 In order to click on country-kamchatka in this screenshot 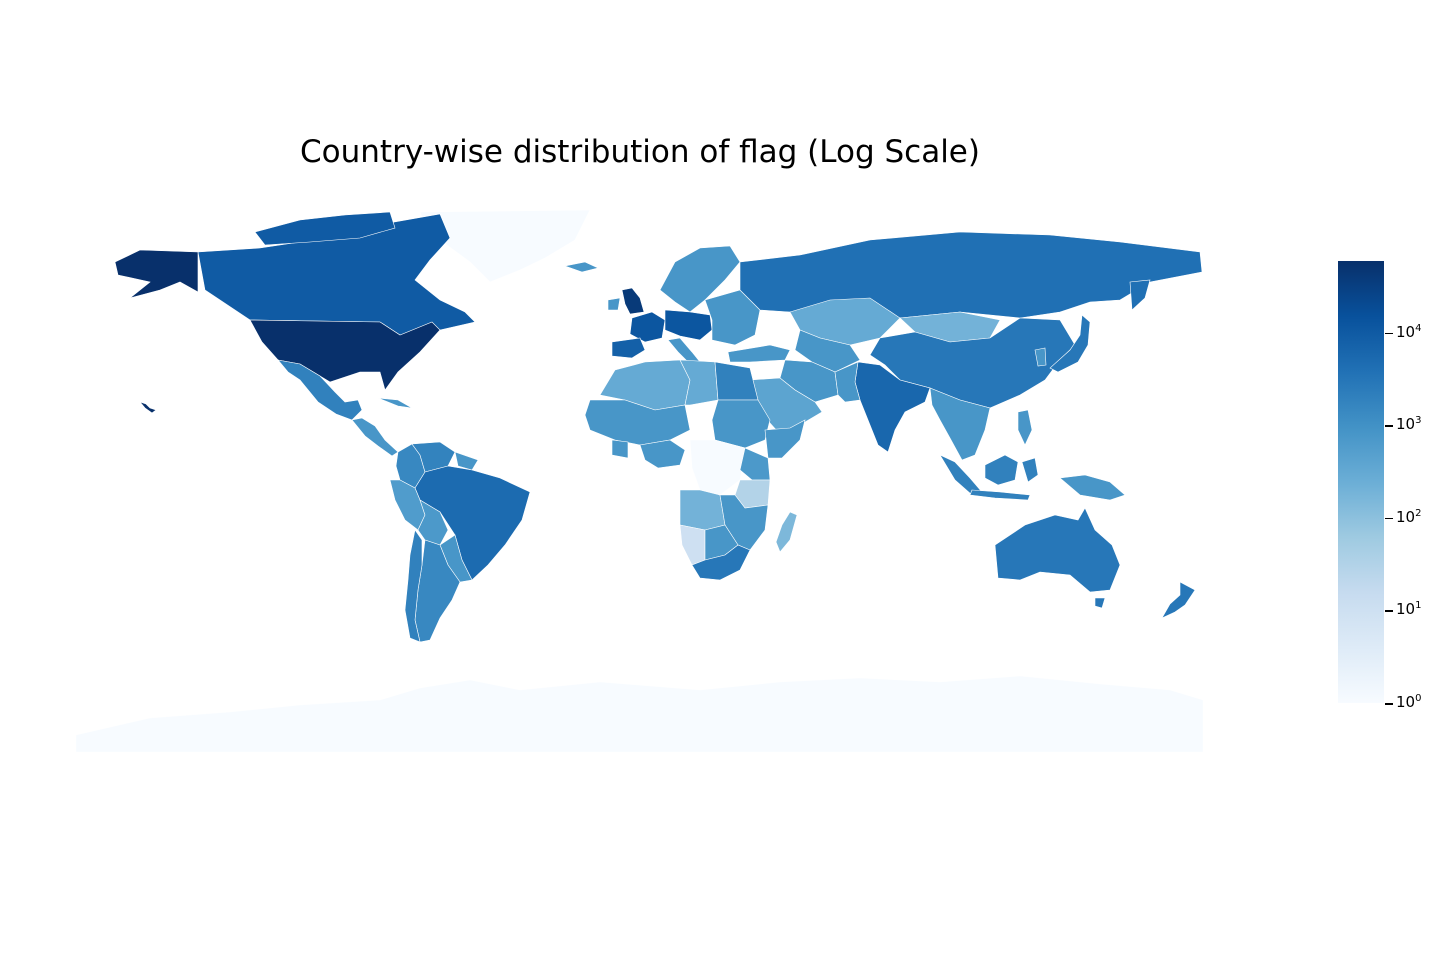, I will do `click(1140, 295)`.